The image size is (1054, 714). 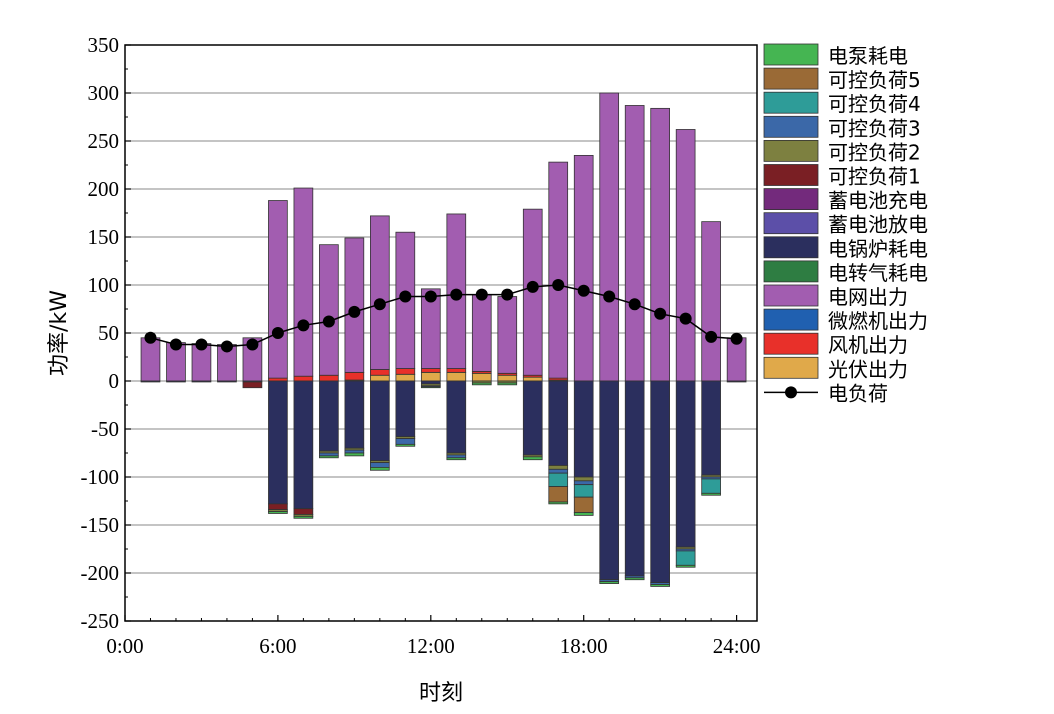 I want to click on legend-label: 蓄电池放电, so click(x=878, y=225).